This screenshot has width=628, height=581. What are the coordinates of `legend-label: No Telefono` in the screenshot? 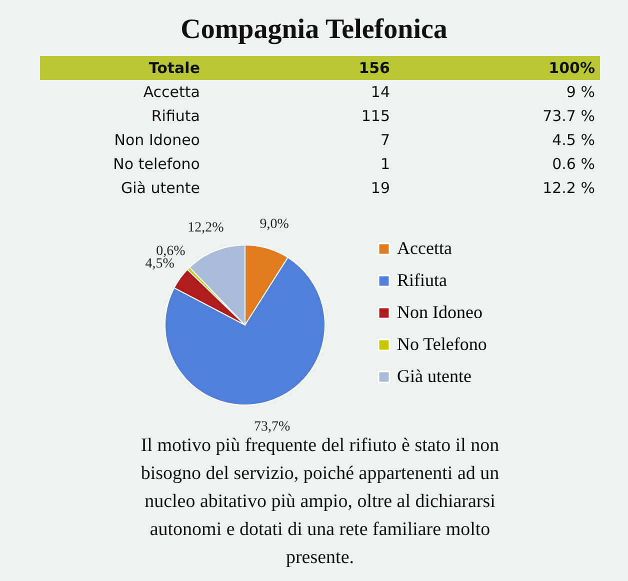 It's located at (442, 344).